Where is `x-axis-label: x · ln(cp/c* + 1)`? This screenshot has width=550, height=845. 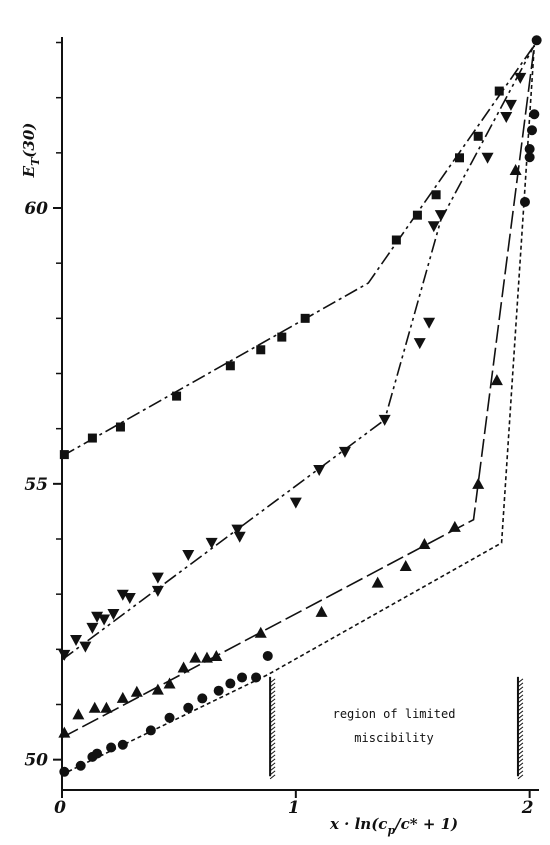 x-axis-label: x · ln(cp/c* + 1) is located at coordinates (393, 826).